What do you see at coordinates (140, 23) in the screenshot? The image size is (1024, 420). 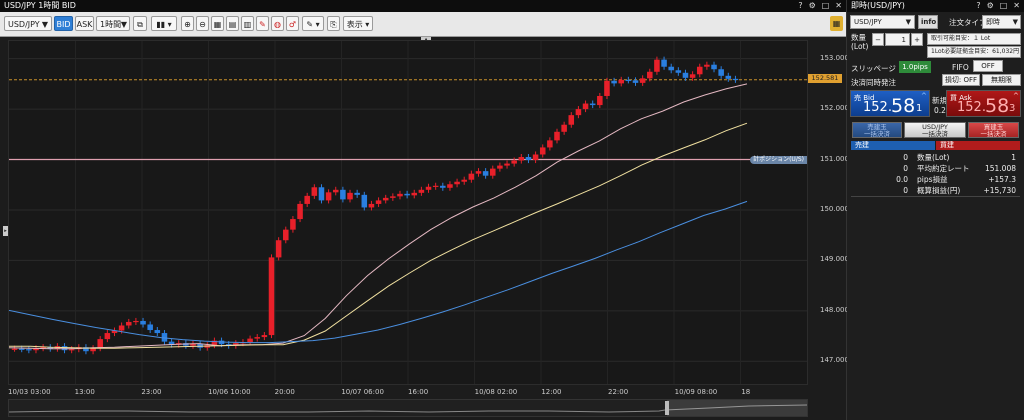 I see `copy-icon: ⧉` at bounding box center [140, 23].